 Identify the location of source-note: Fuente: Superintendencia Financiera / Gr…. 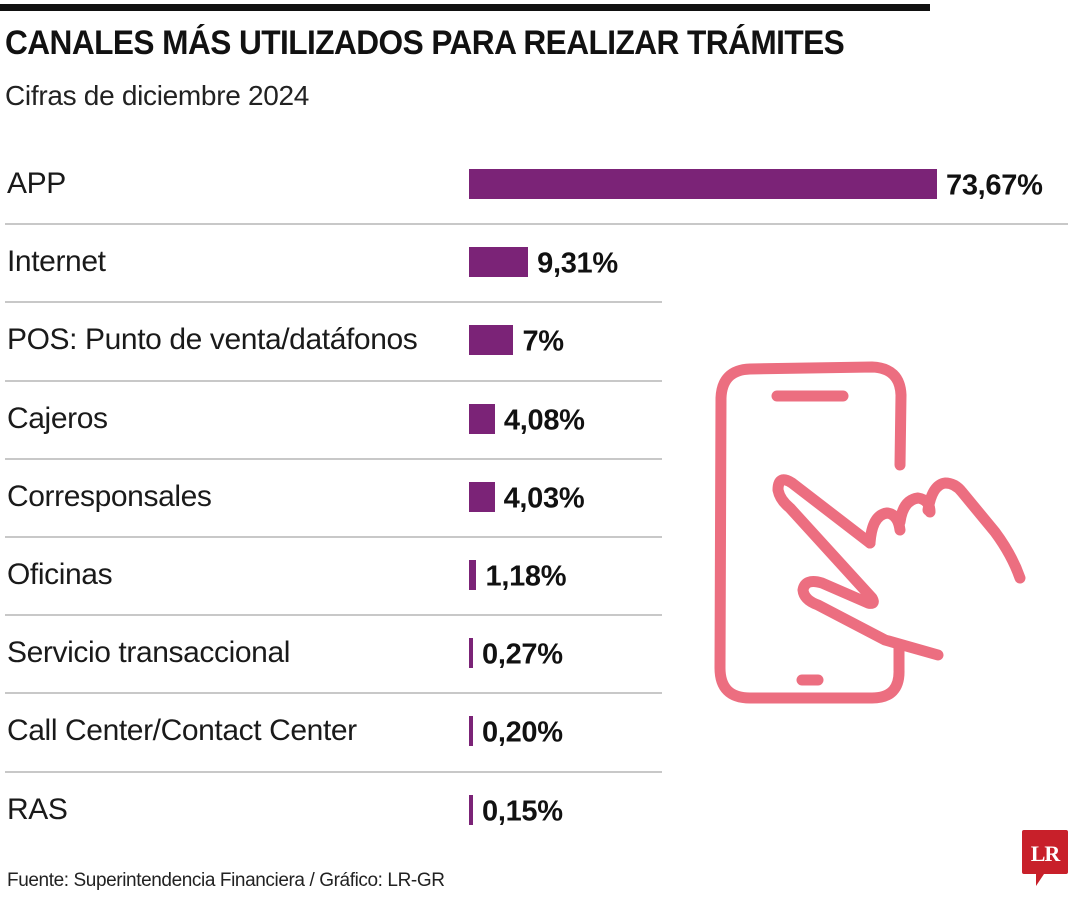
(226, 880).